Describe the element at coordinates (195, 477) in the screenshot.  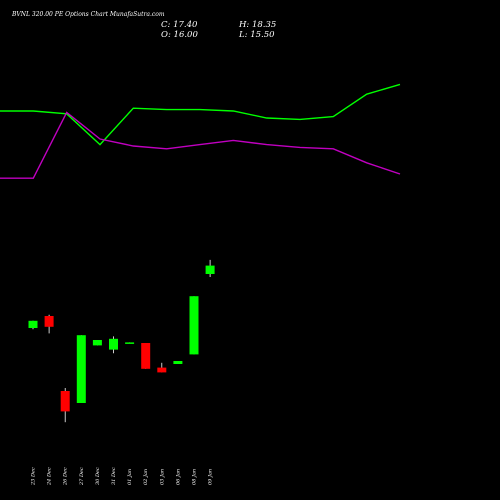
I see `x-tick-label: 08 Jan` at that location.